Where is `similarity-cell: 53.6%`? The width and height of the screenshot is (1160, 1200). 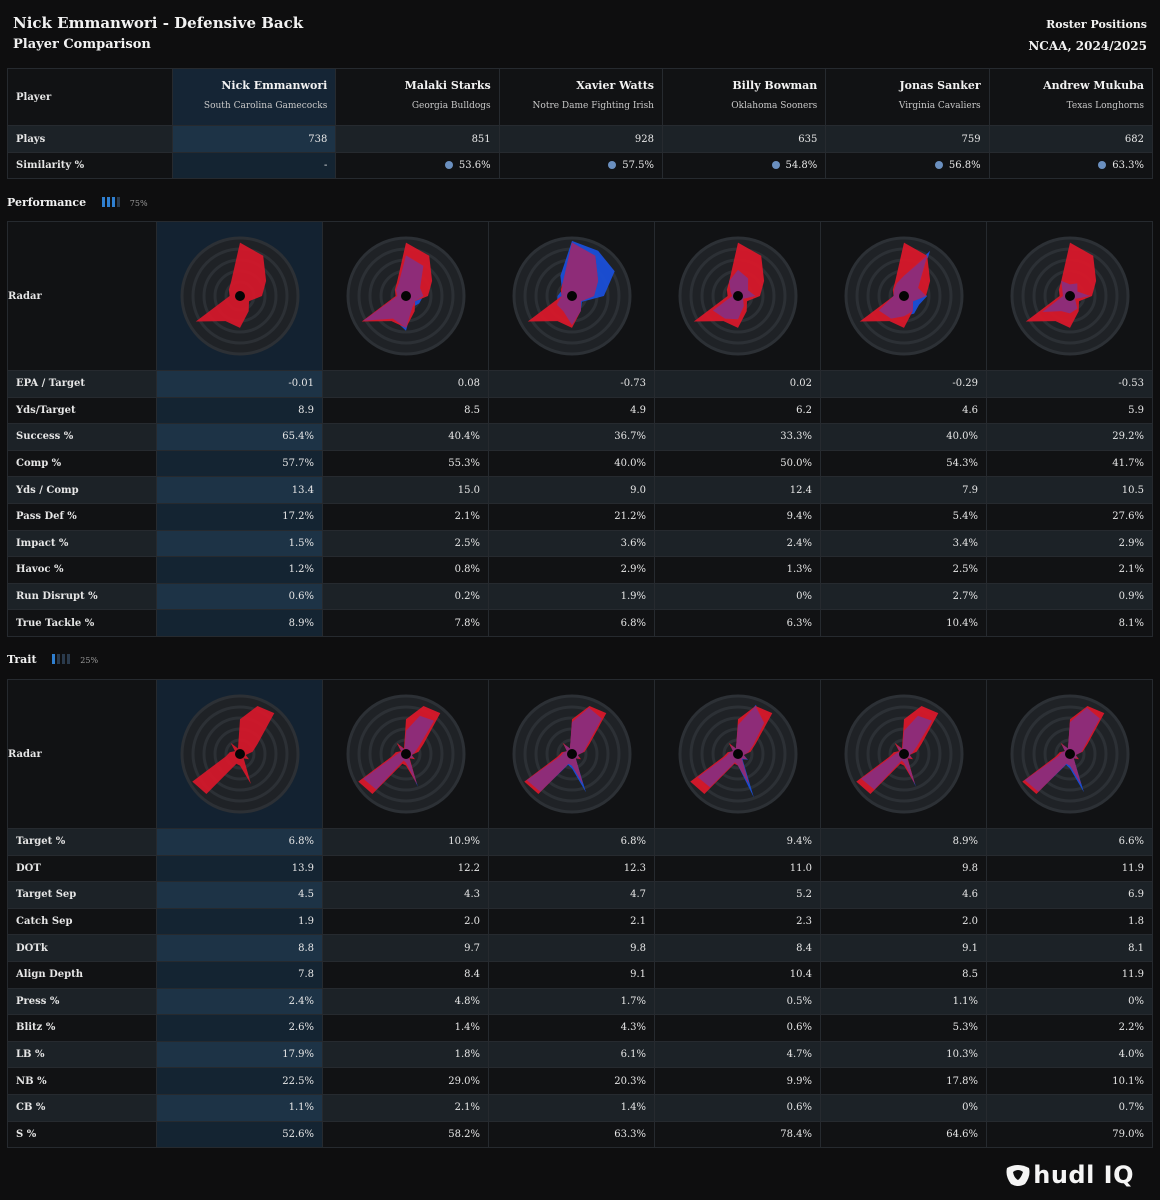
similarity-cell: 53.6% is located at coordinates (417, 165).